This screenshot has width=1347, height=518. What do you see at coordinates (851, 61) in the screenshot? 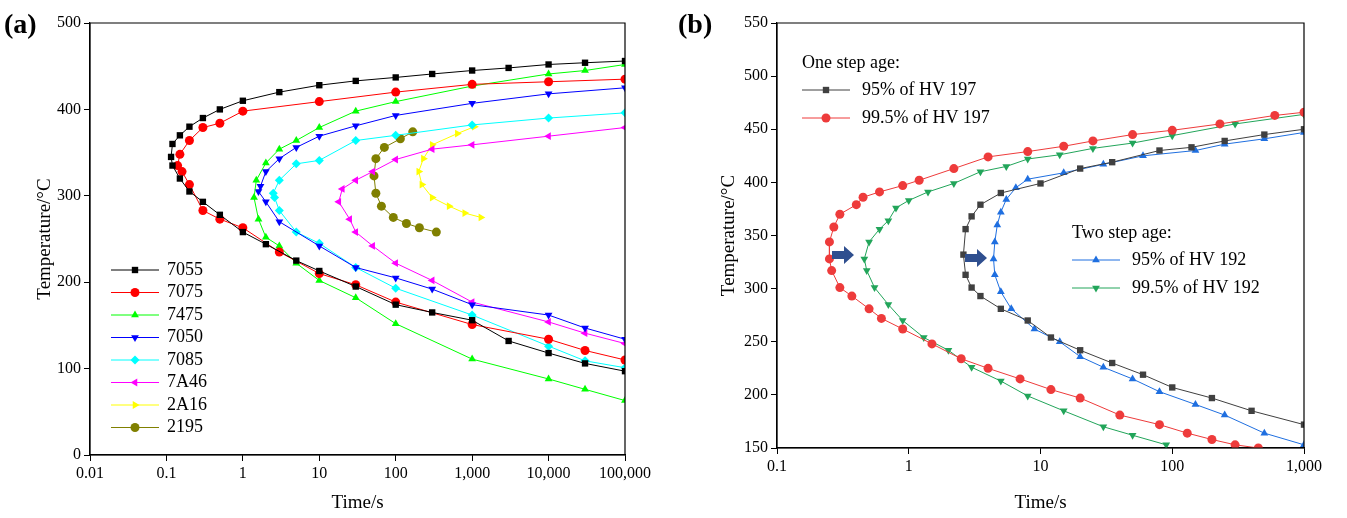
I see `annotation: One step age:` at bounding box center [851, 61].